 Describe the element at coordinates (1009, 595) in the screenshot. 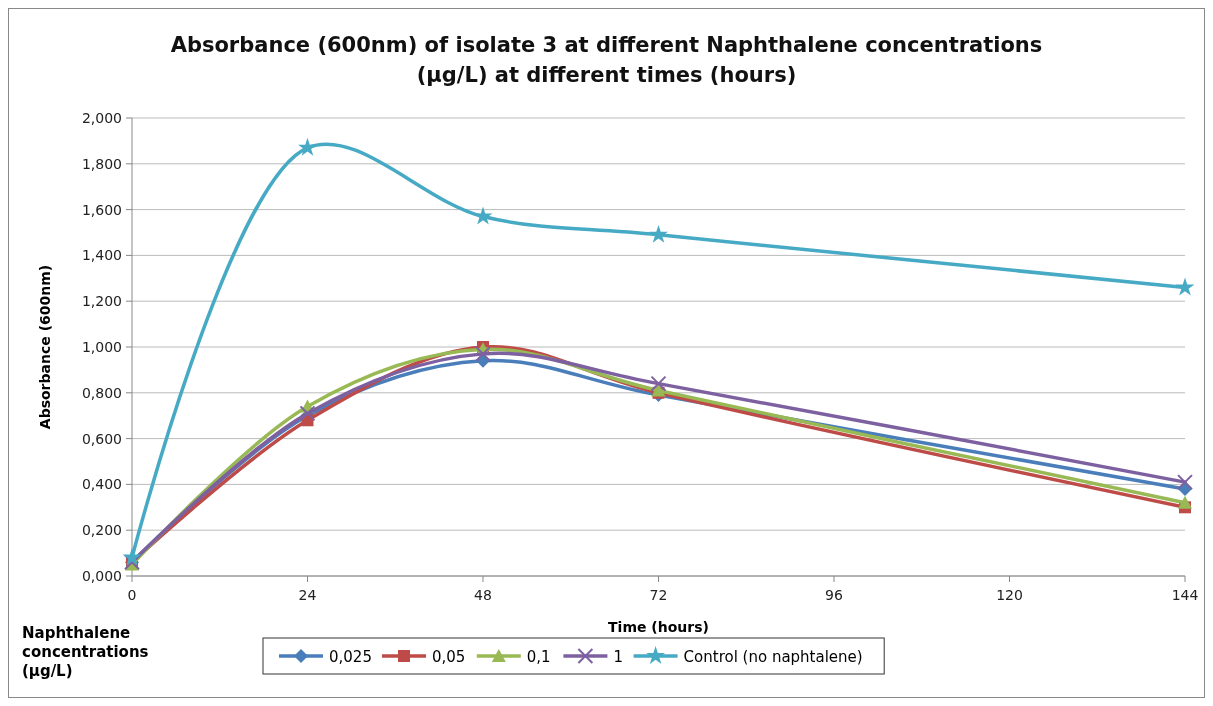

I see `x-tick-label: 120` at that location.